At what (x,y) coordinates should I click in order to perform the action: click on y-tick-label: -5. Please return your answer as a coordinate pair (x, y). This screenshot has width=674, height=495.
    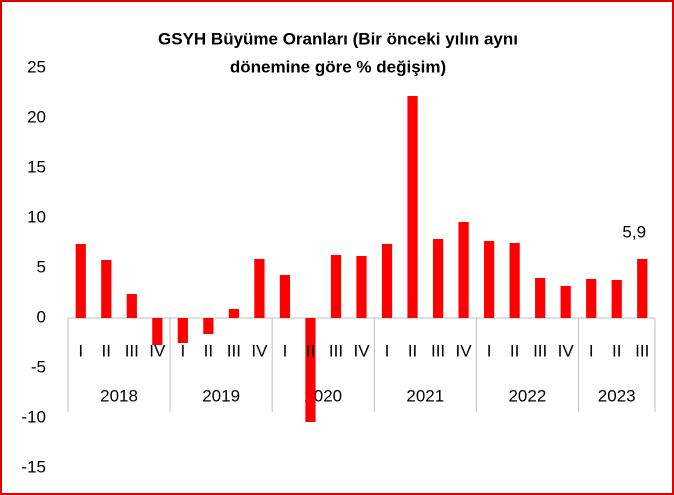
    Looking at the image, I should click on (38, 366).